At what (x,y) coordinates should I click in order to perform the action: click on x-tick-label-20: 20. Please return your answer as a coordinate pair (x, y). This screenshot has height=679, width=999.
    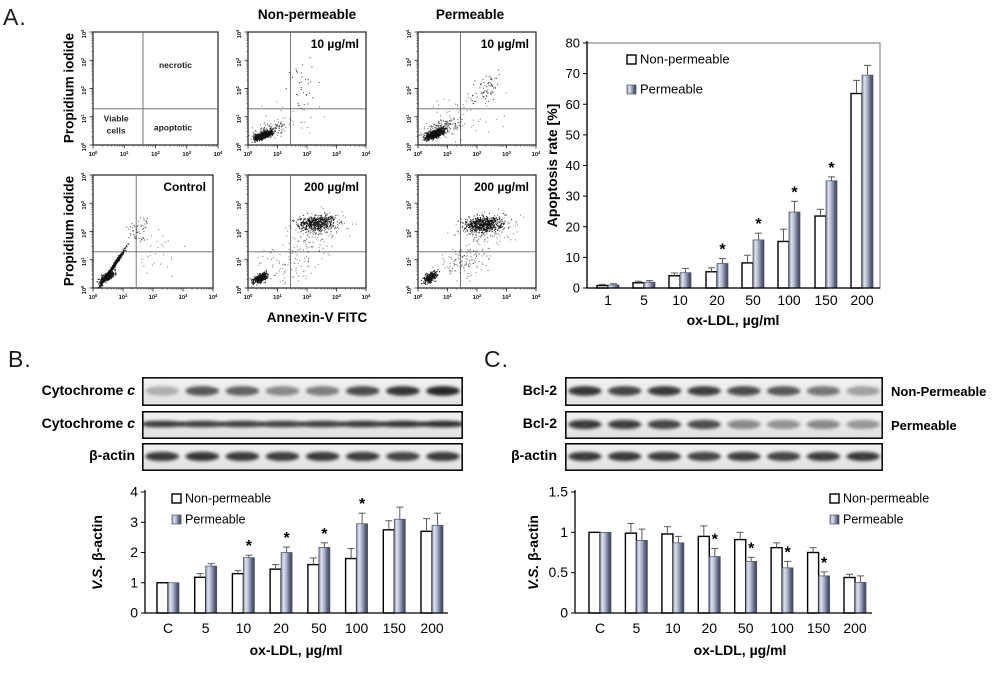
    Looking at the image, I should click on (281, 628).